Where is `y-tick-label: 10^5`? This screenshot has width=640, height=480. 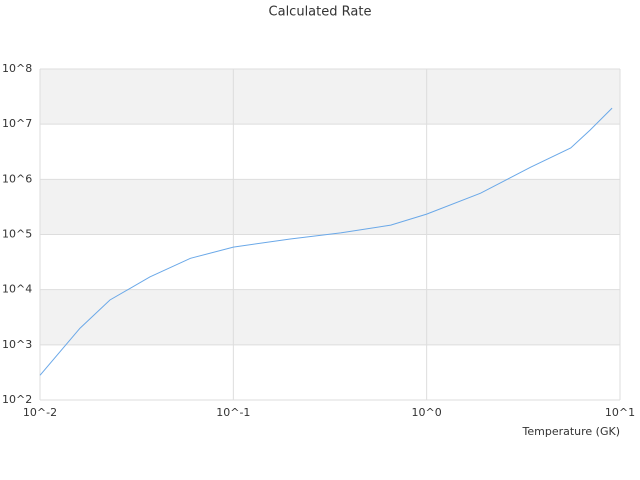
y-tick-label: 10^5 is located at coordinates (17, 234).